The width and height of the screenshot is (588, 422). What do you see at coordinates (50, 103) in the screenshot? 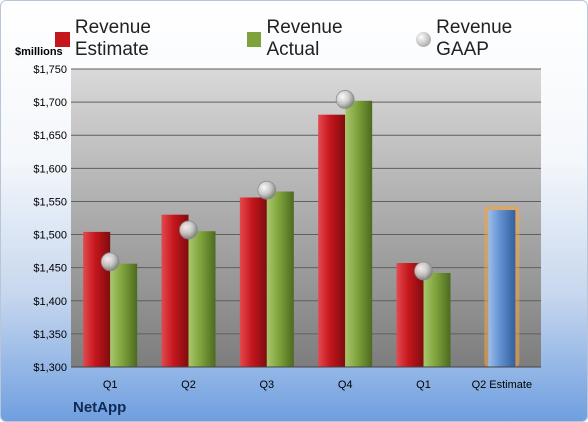
I see `y-tick-label: $1,700` at bounding box center [50, 103].